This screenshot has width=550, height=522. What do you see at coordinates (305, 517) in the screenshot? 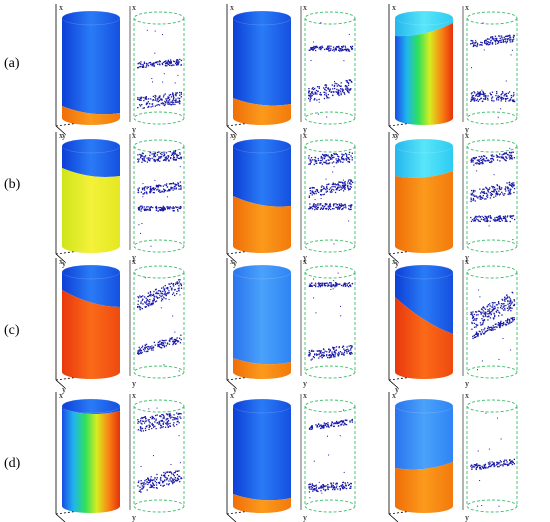
I see `outline-y-axis-letter: y` at bounding box center [305, 517].